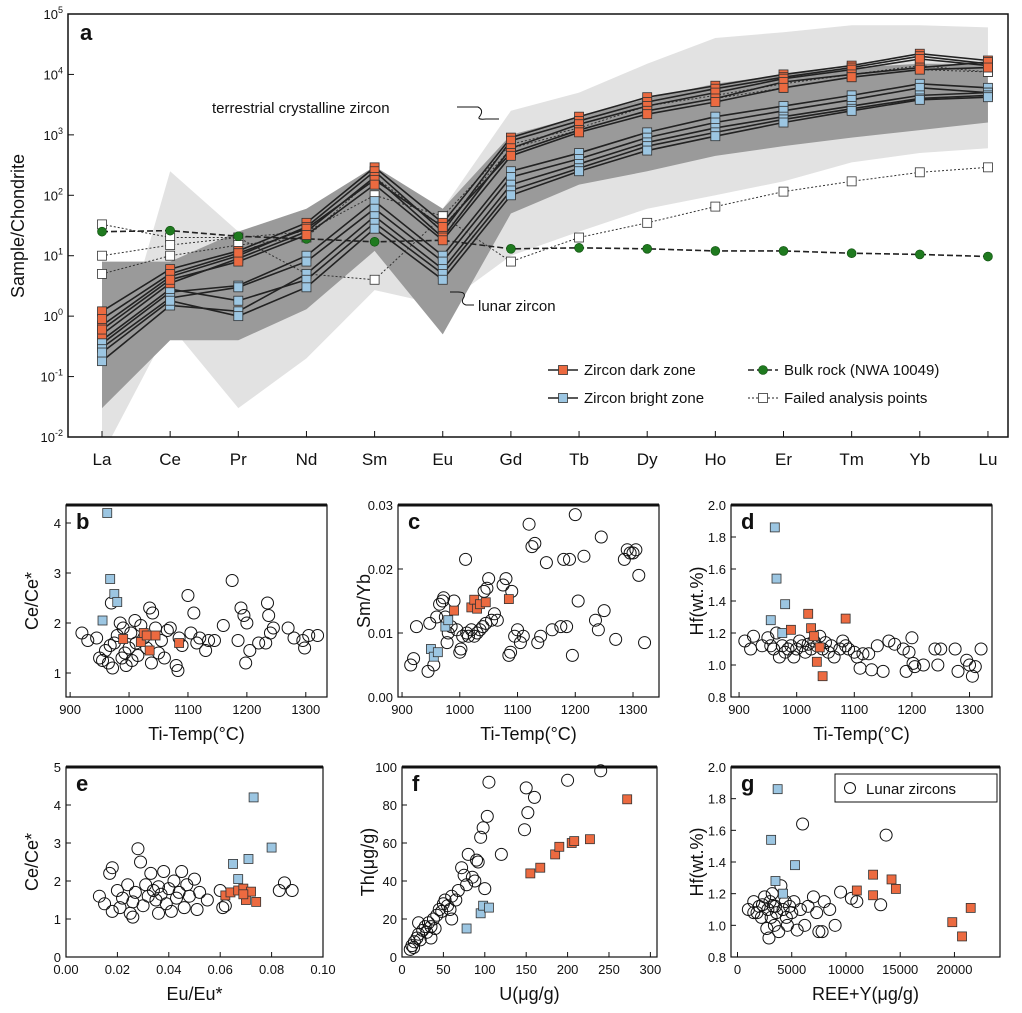 The height and width of the screenshot is (1013, 1022). What do you see at coordinates (220, 969) in the screenshot?
I see `x-tick-label: 0.06` at bounding box center [220, 969].